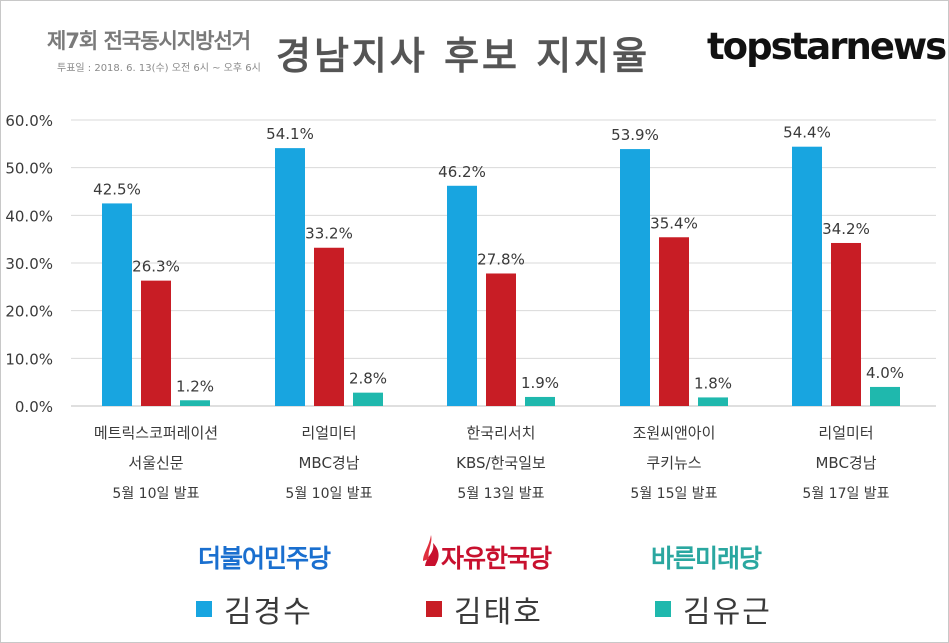 The image size is (949, 643). Describe the element at coordinates (706, 558) in the screenshot. I see `bareunmirae-party-logo: 바른미래당` at that location.